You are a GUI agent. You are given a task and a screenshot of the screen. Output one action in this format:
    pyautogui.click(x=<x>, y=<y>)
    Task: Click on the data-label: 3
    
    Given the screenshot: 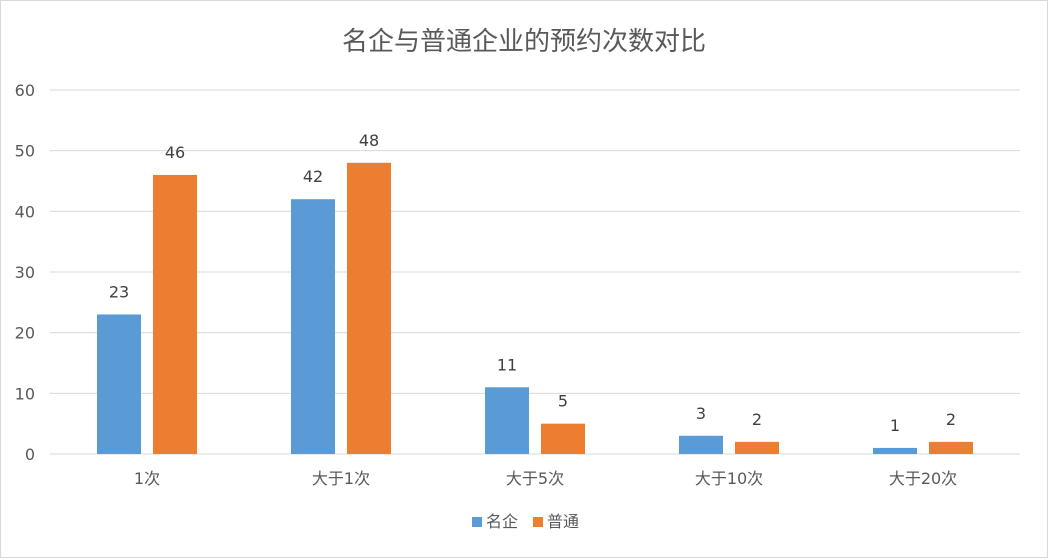 What is the action you would take?
    pyautogui.click(x=701, y=413)
    